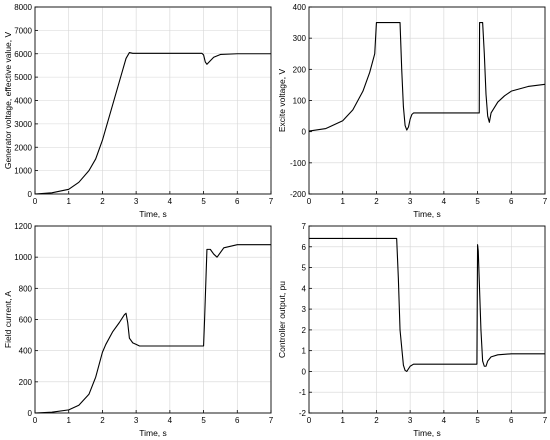 This screenshot has width=550, height=440. What do you see at coordinates (282, 319) in the screenshot?
I see `y-axis-label: Controller output, pu` at bounding box center [282, 319].